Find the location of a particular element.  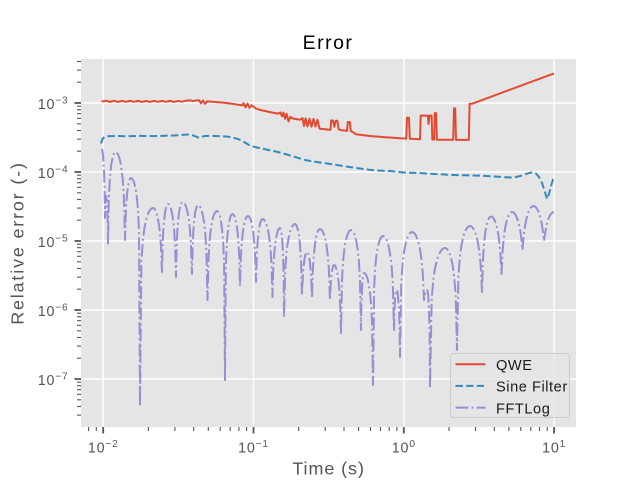

svg-text: FFTLog is located at coordinates (523, 409).